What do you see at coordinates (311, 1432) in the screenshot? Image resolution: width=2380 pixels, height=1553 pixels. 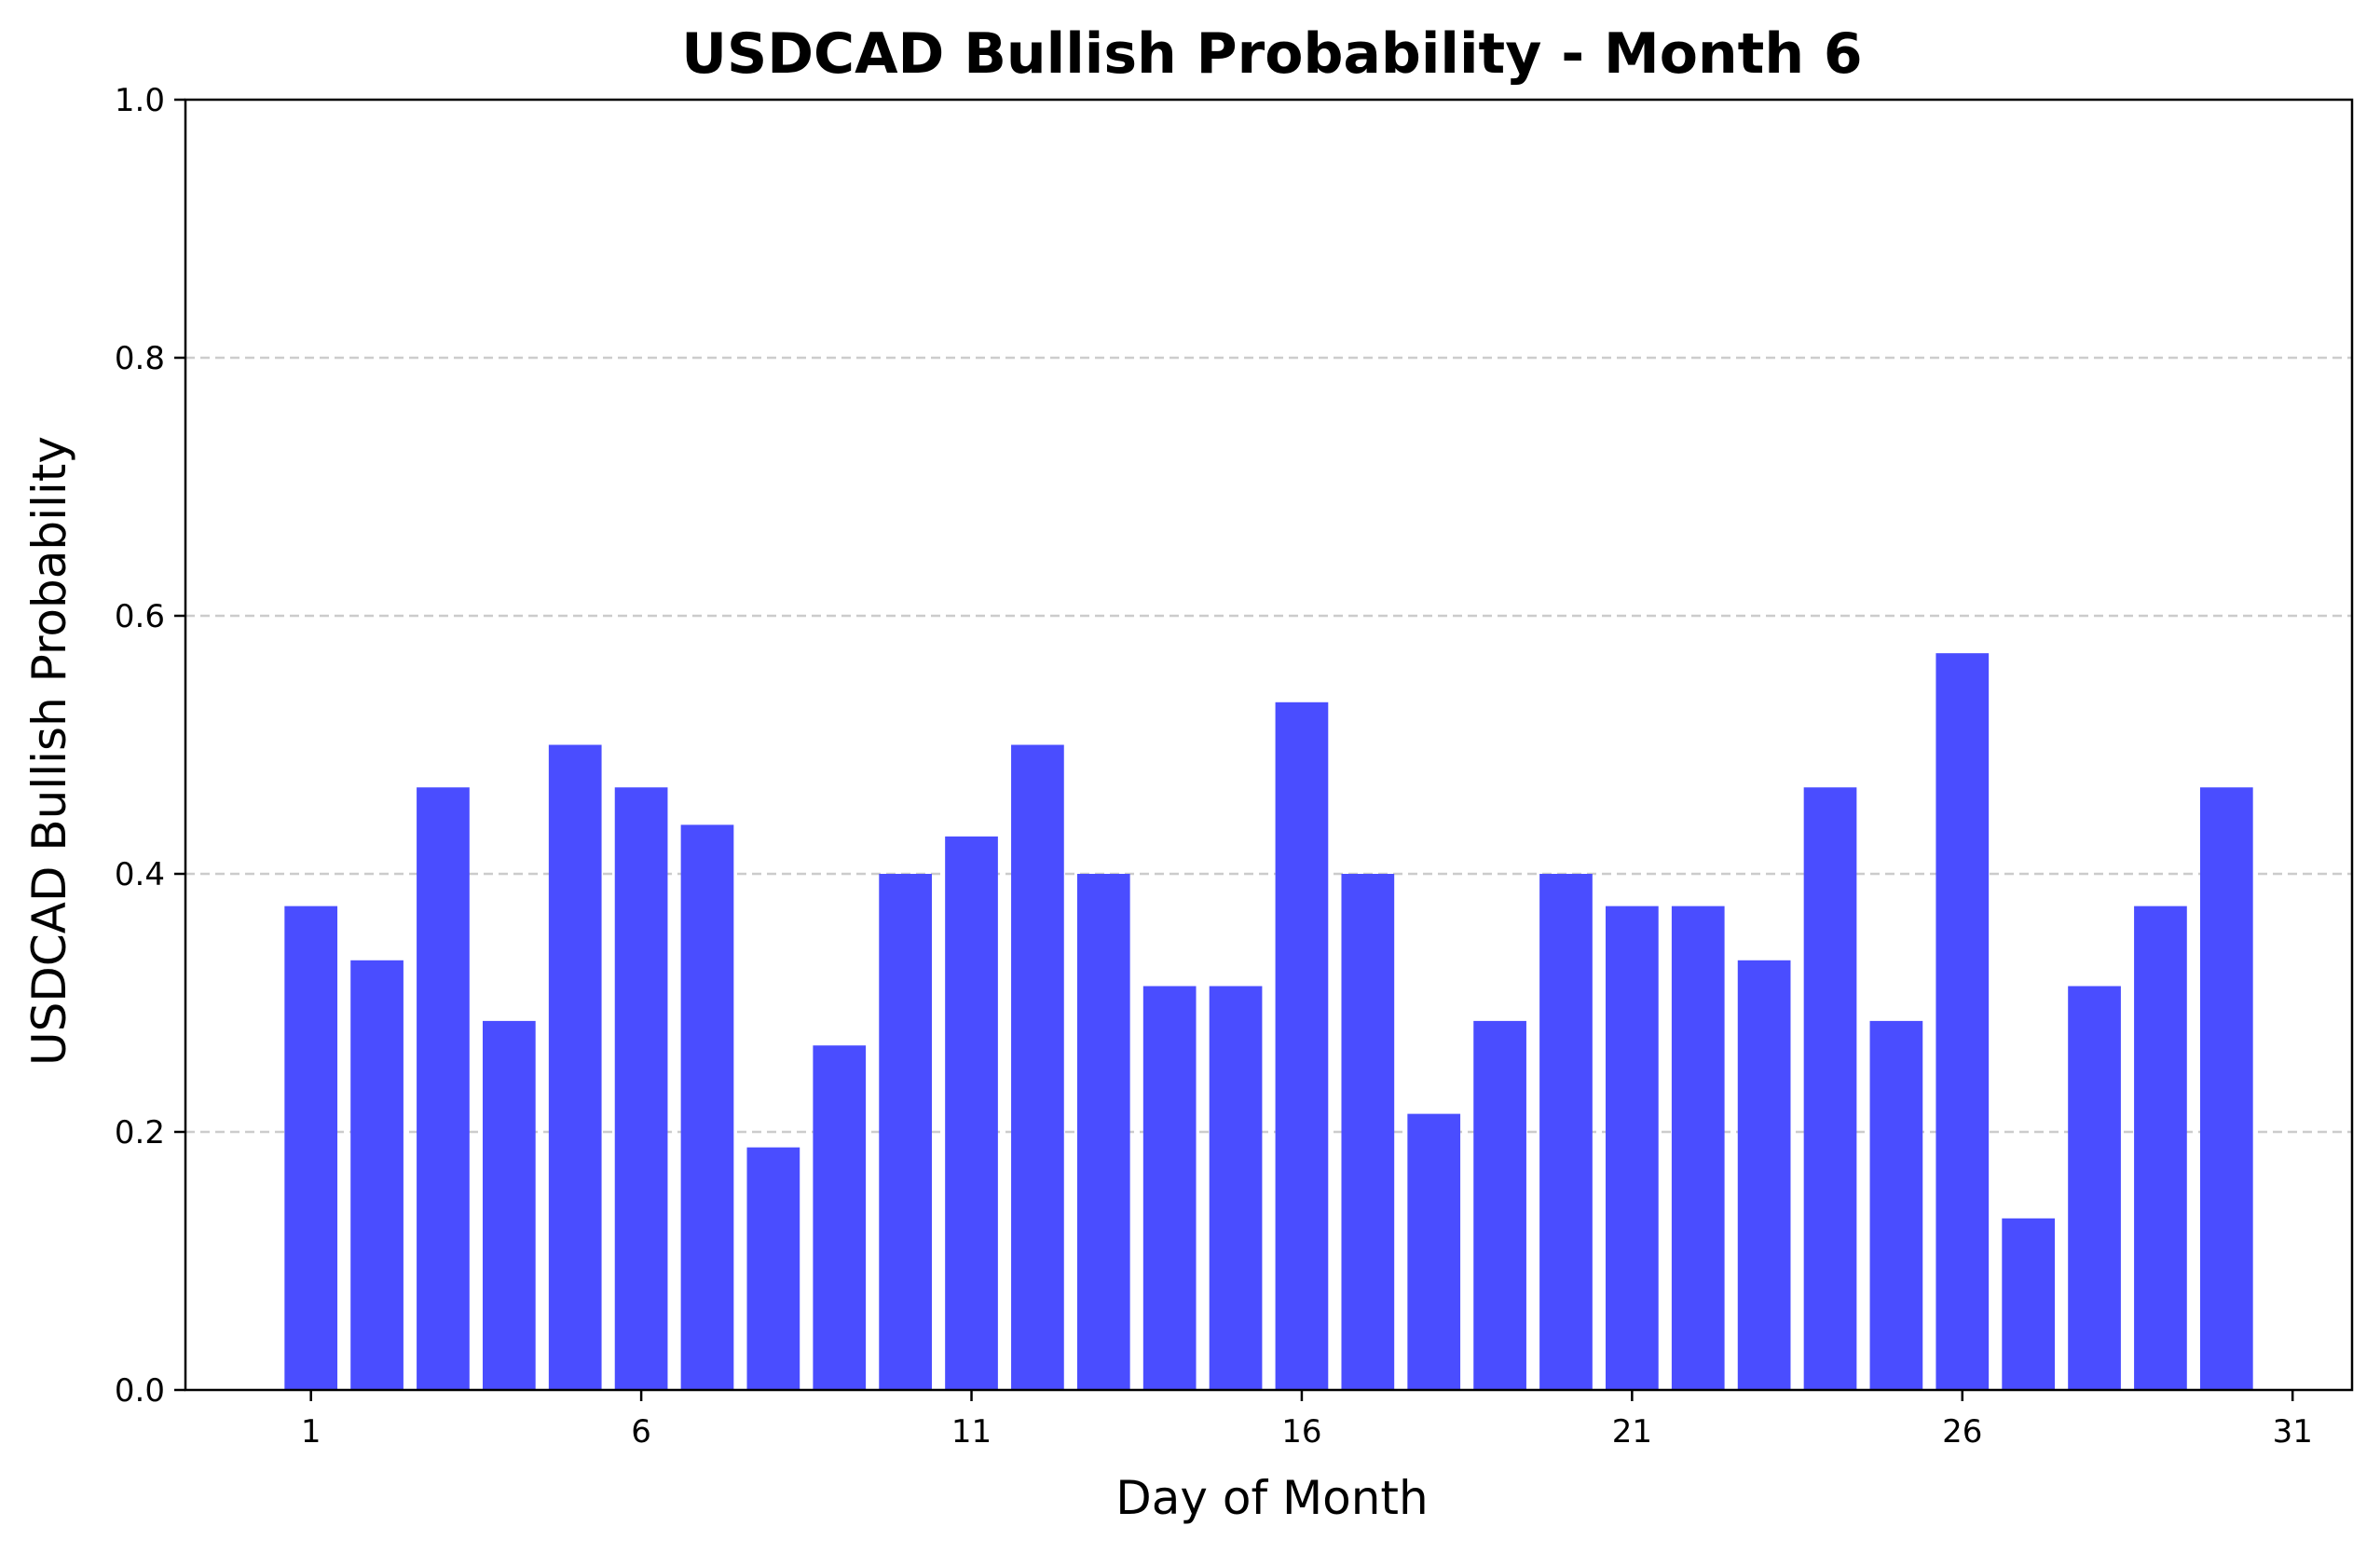 I see `x-tick-label: 1` at bounding box center [311, 1432].